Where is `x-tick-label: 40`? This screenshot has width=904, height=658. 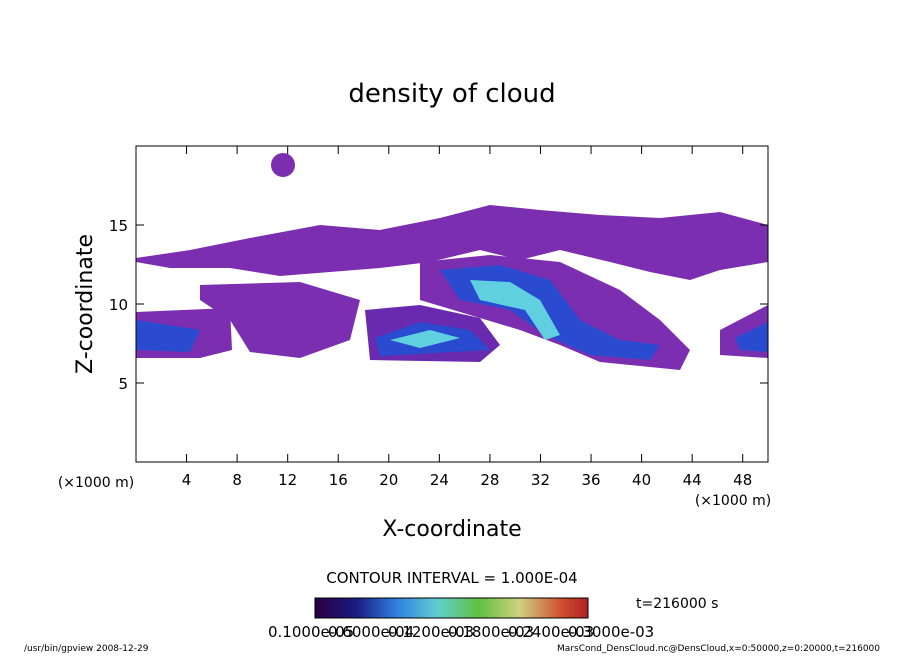 x-tick-label: 40 is located at coordinates (641, 480).